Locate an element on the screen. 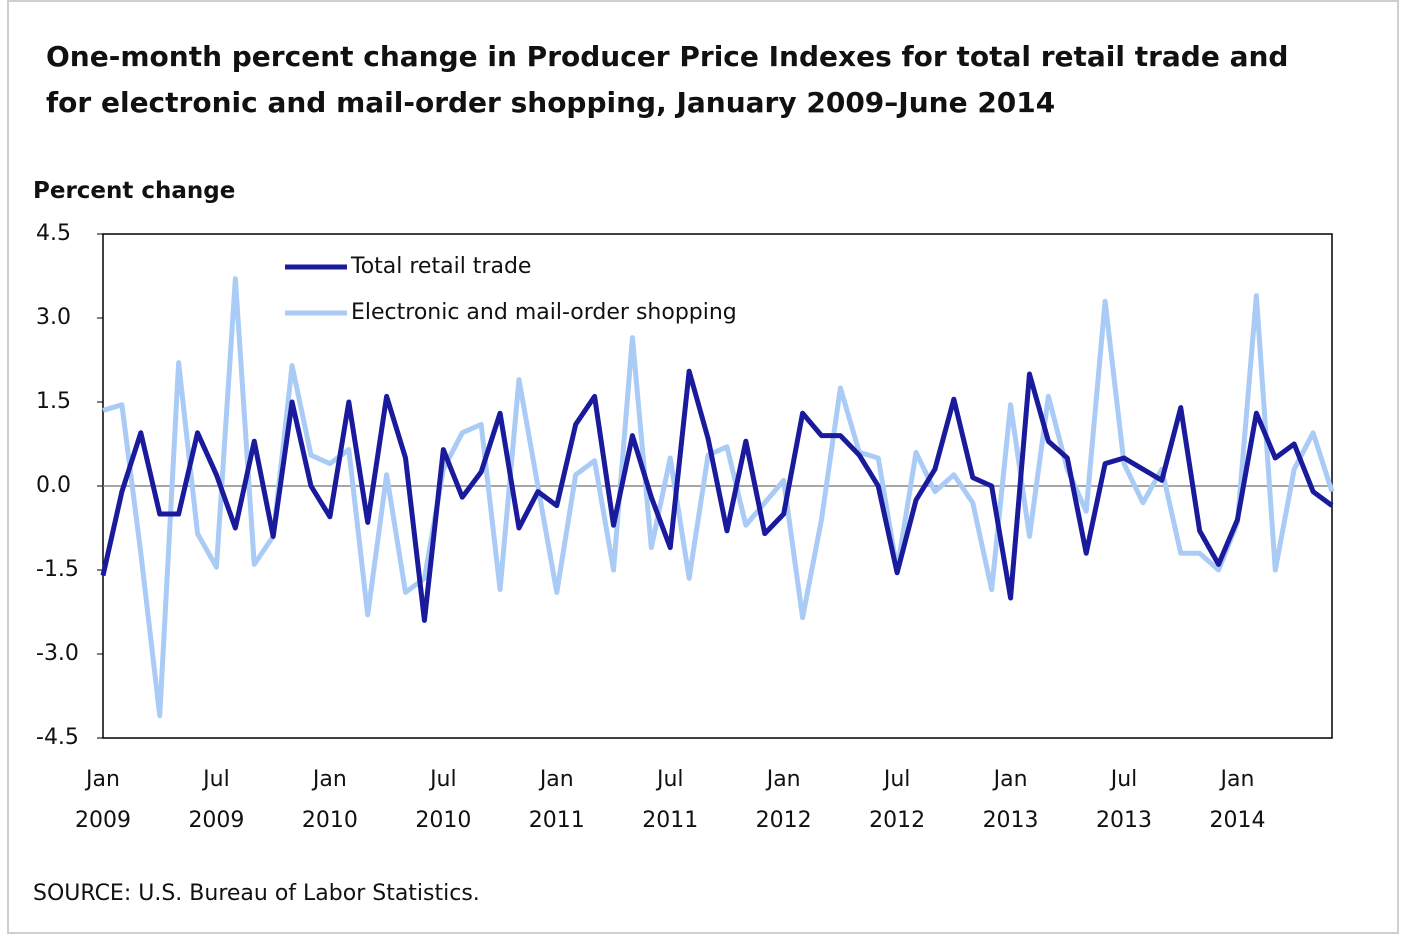 This screenshot has height=934, width=1401. source: SOURCE: U.S. Bureau of Labor Statistics. is located at coordinates (256, 893).